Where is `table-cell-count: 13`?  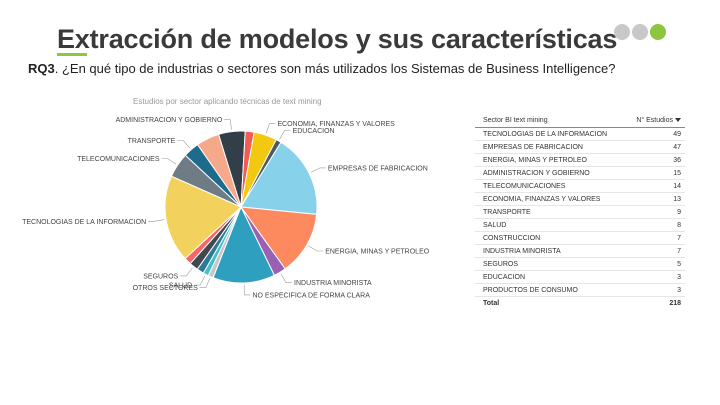
table-cell-count: 13 is located at coordinates (653, 199).